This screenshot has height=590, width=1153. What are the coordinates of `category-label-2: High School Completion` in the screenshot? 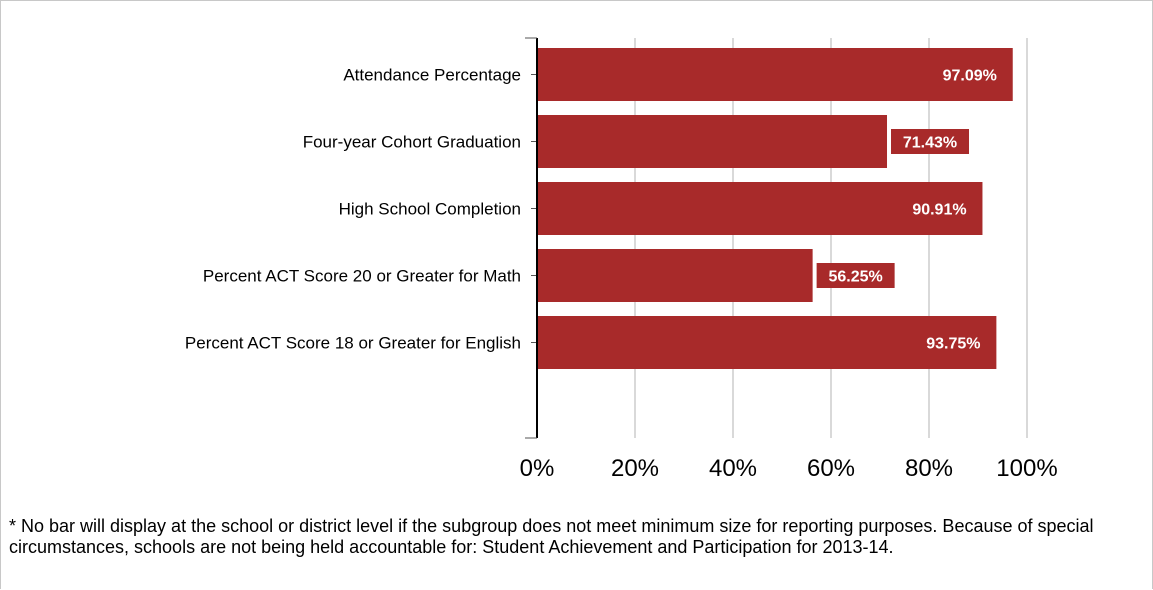 It's located at (430, 209).